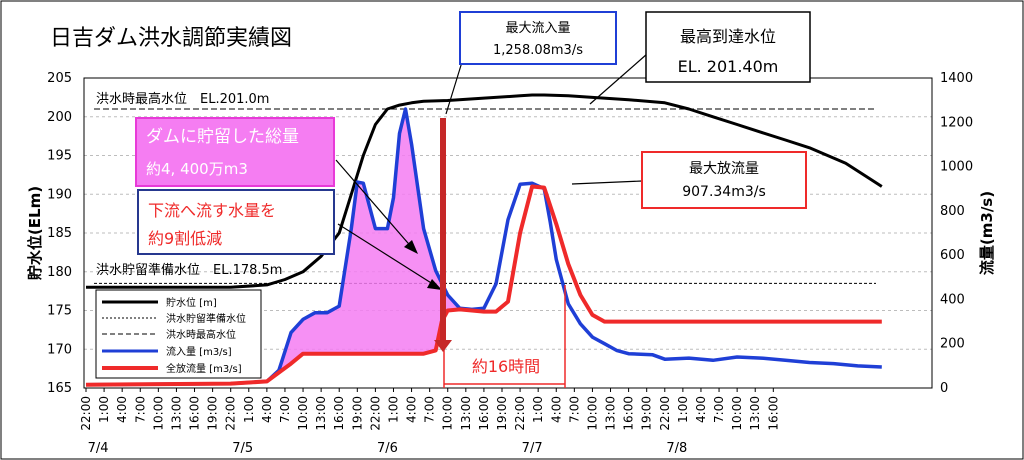  I want to click on chart-title: 日吉ダム洪水調節実績図, so click(171, 38).